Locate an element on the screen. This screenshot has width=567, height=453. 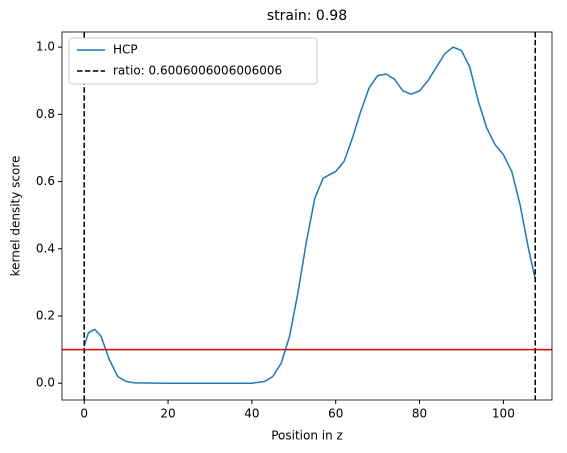
x-axis-label: Position in z is located at coordinates (307, 436).